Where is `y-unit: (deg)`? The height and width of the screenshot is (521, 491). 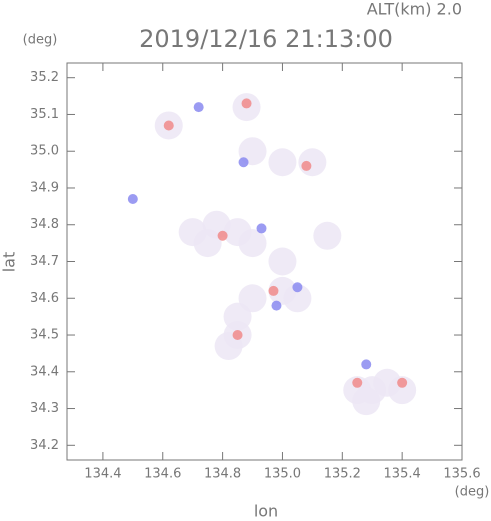 y-unit: (deg) is located at coordinates (40, 40).